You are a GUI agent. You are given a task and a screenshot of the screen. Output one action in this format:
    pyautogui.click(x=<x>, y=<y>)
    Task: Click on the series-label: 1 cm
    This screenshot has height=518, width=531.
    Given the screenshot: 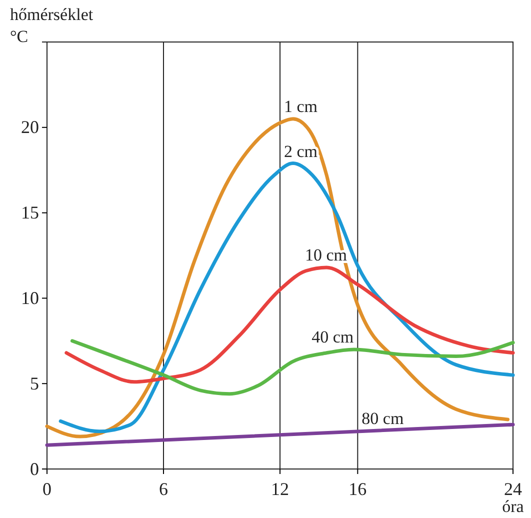 What is the action you would take?
    pyautogui.click(x=301, y=106)
    